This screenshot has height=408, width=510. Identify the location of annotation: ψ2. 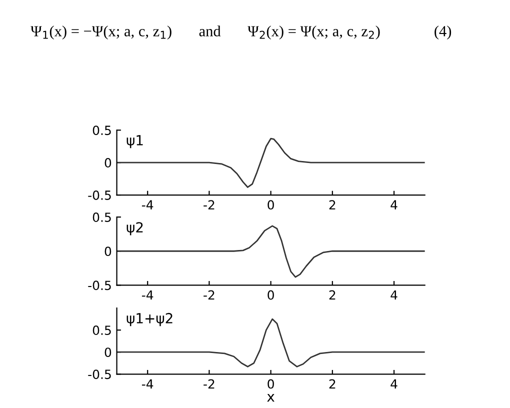
(134, 229).